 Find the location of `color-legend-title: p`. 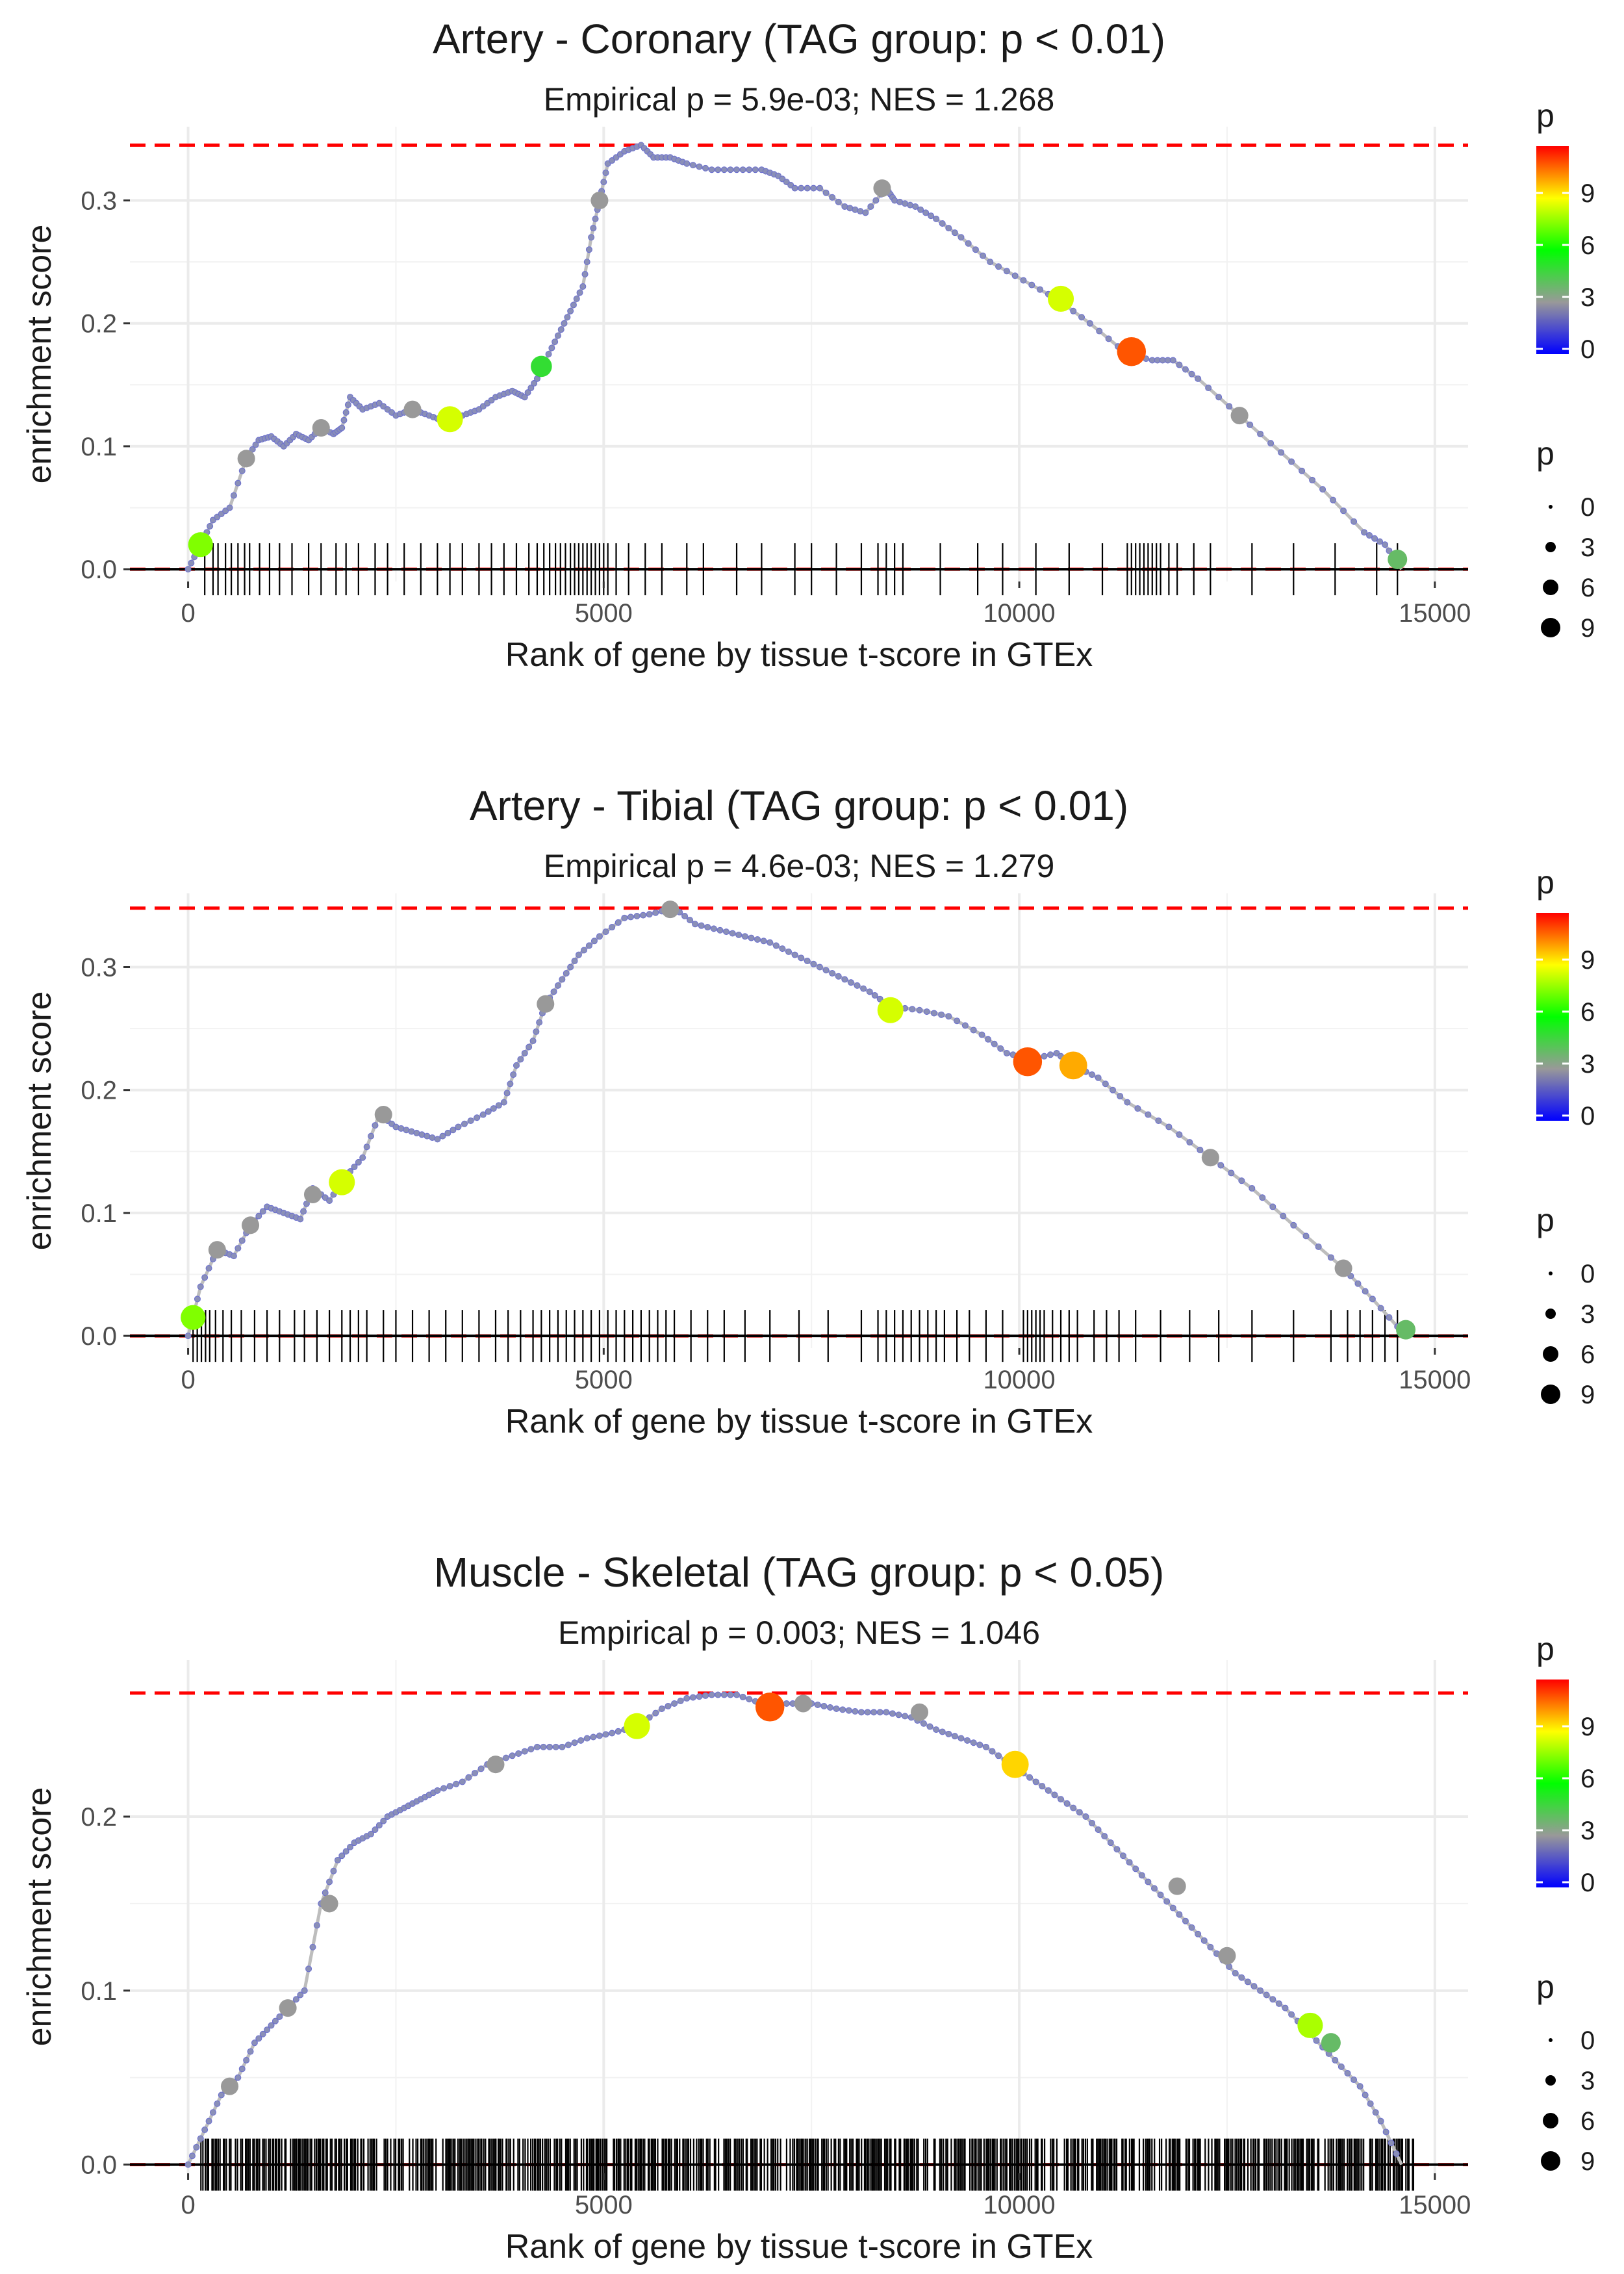

color-legend-title: p is located at coordinates (1545, 115).